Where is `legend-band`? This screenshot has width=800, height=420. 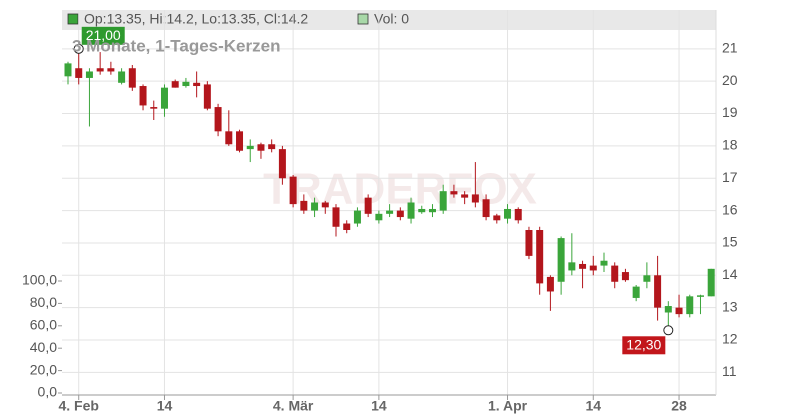
legend-band is located at coordinates (389, 20).